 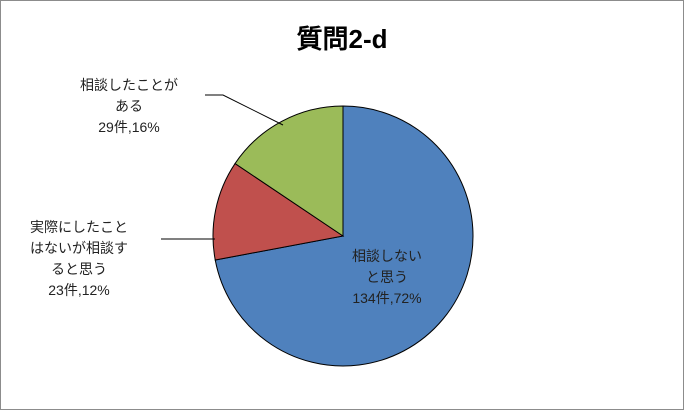 I want to click on slice-label: 相談しないと思う, so click(x=387, y=266).